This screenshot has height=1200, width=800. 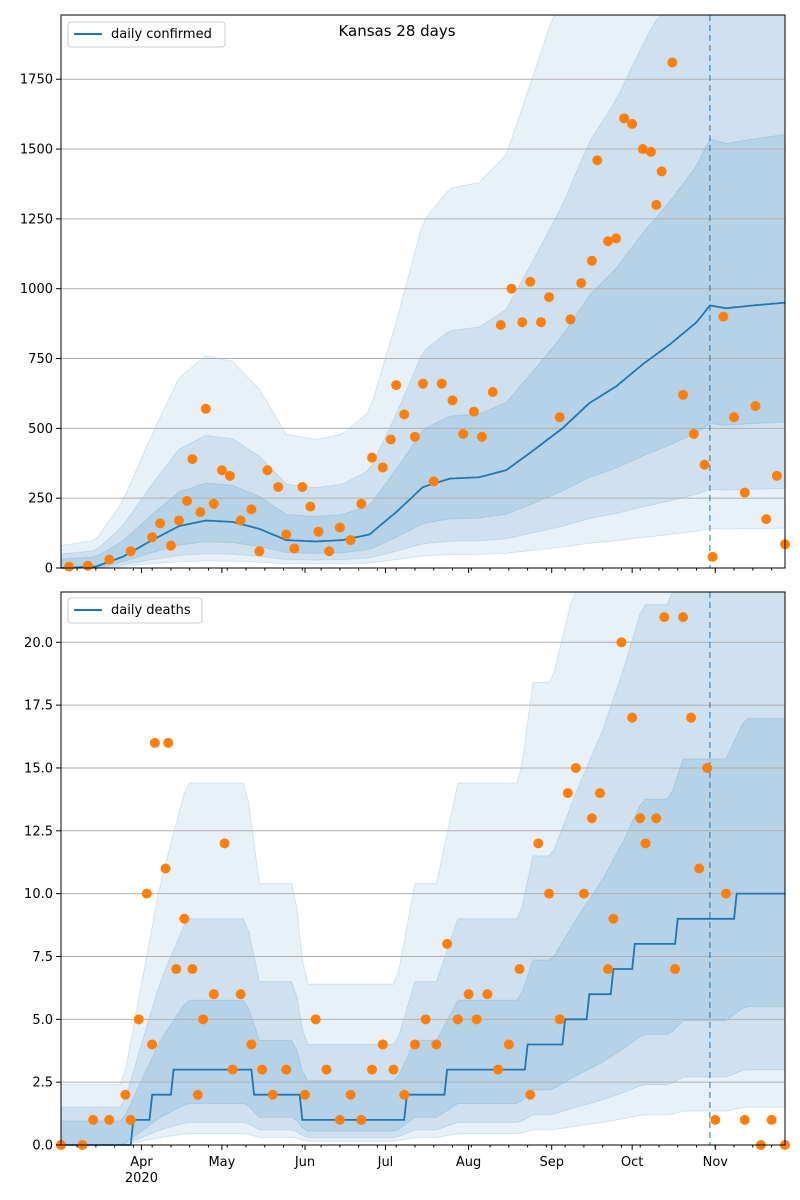 What do you see at coordinates (161, 34) in the screenshot?
I see `confirmed-legend-label: daily confirmed` at bounding box center [161, 34].